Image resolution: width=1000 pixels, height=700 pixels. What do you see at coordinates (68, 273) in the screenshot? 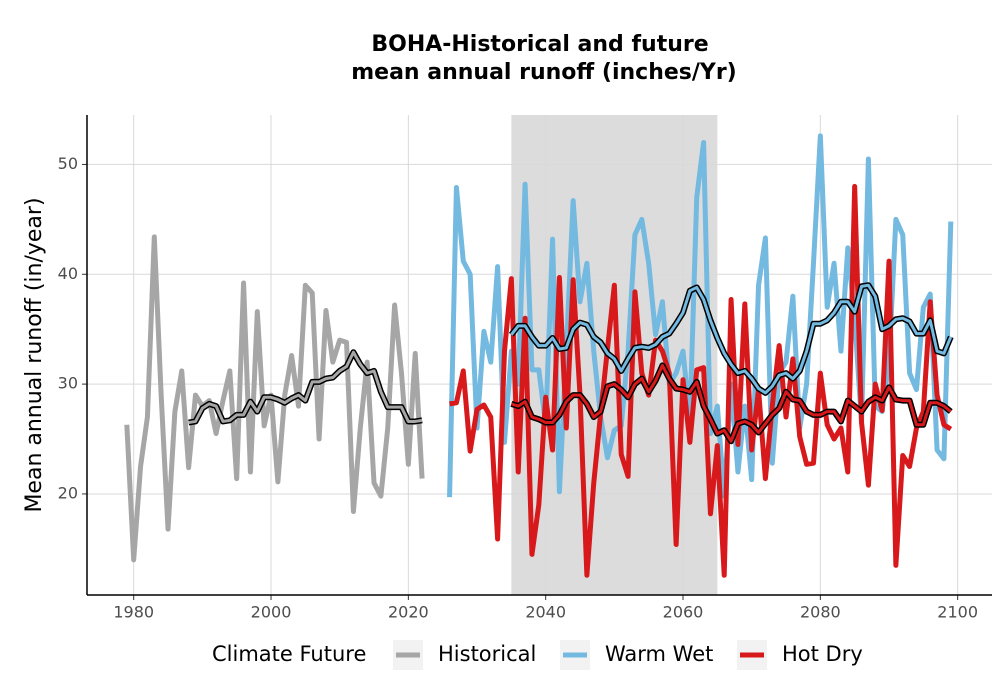
I see `y-tick-label: 40` at bounding box center [68, 273].